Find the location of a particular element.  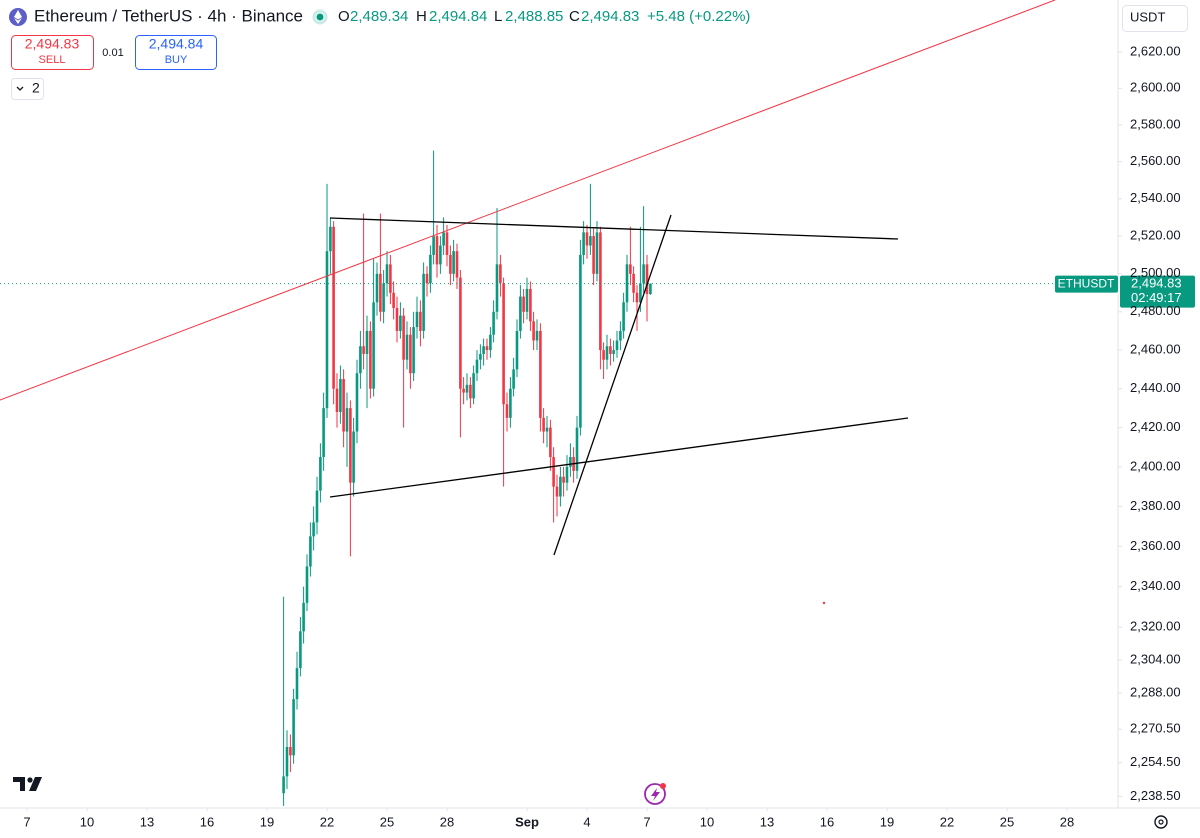

tradingview-logo is located at coordinates (27, 784).